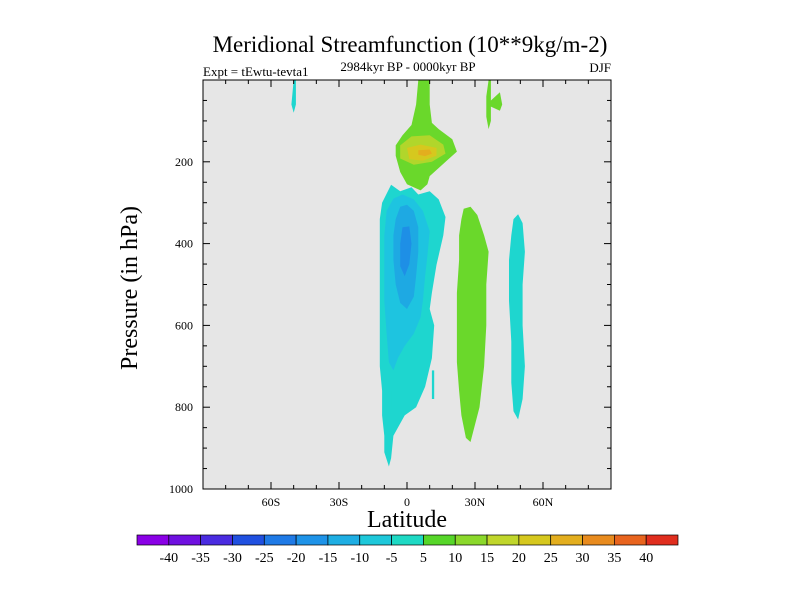  Describe the element at coordinates (264, 558) in the screenshot. I see `colorbar-label: -25` at that location.